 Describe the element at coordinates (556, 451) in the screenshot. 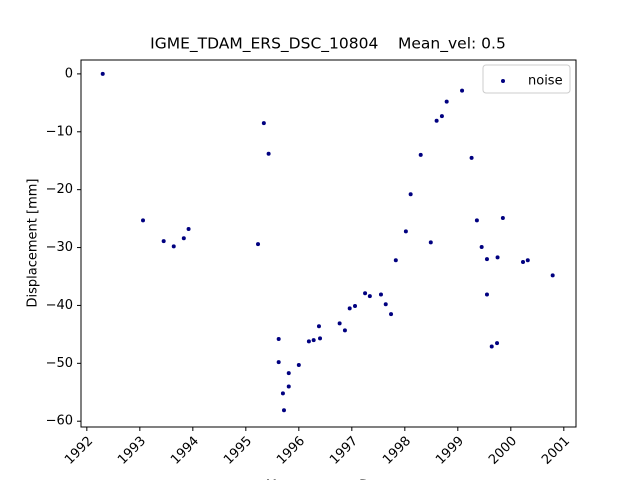

I see `x-tick-label: 2001` at that location.